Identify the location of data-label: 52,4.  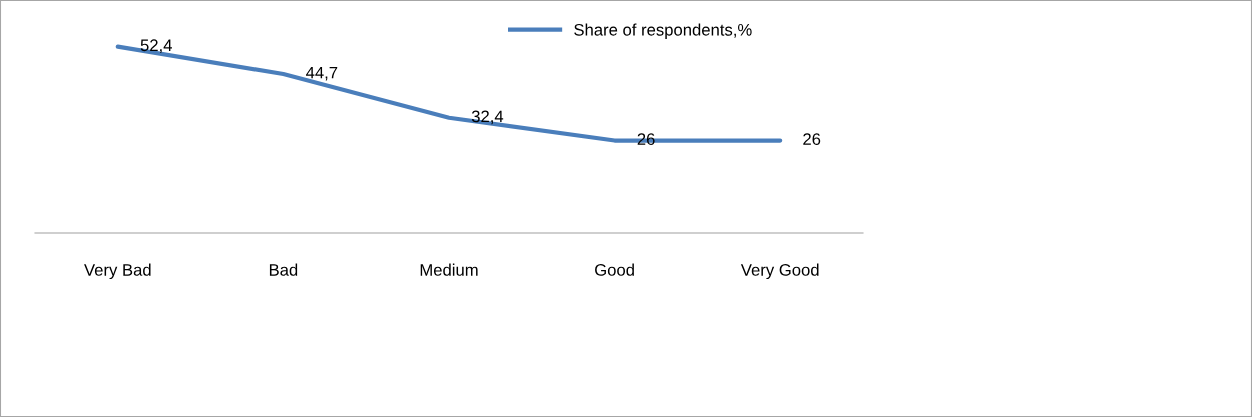
(156, 46).